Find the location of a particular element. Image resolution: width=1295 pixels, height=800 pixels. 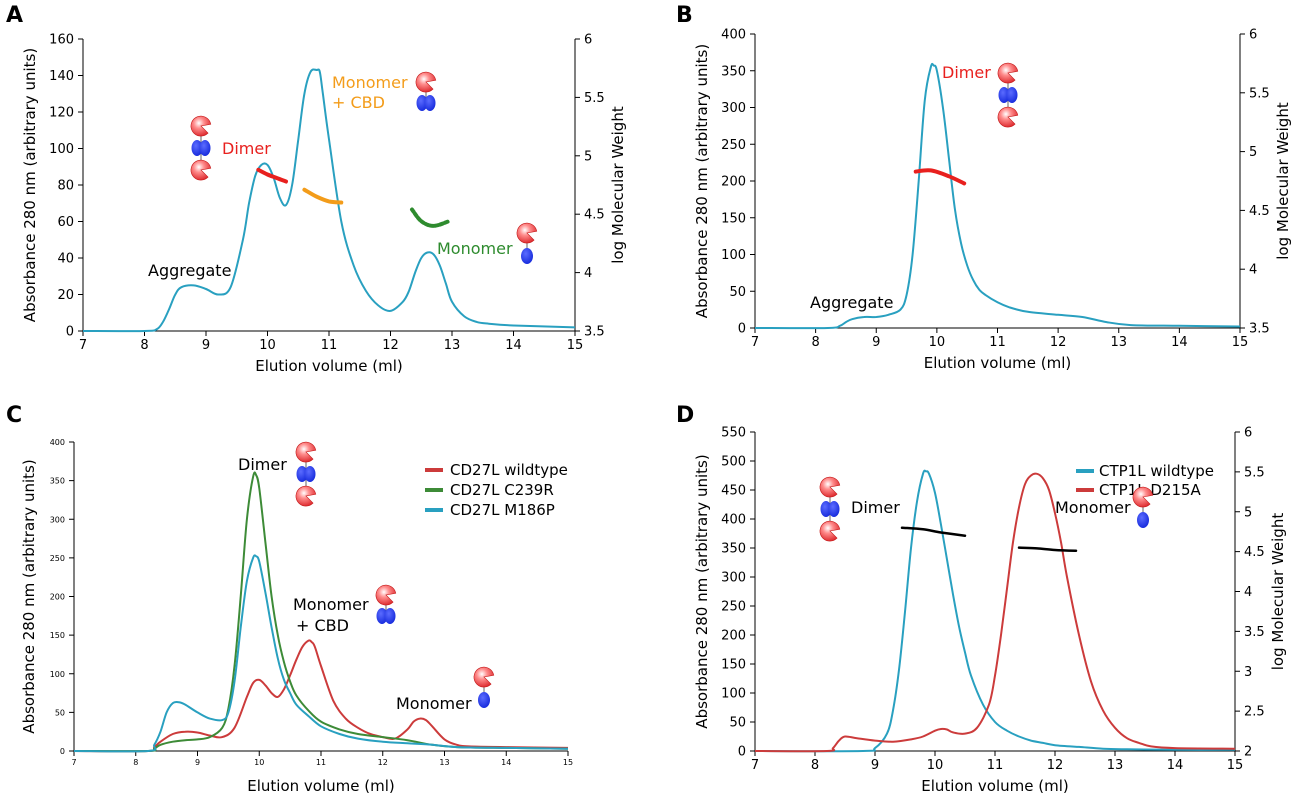

y-tick-label: 120 is located at coordinates (61, 113).